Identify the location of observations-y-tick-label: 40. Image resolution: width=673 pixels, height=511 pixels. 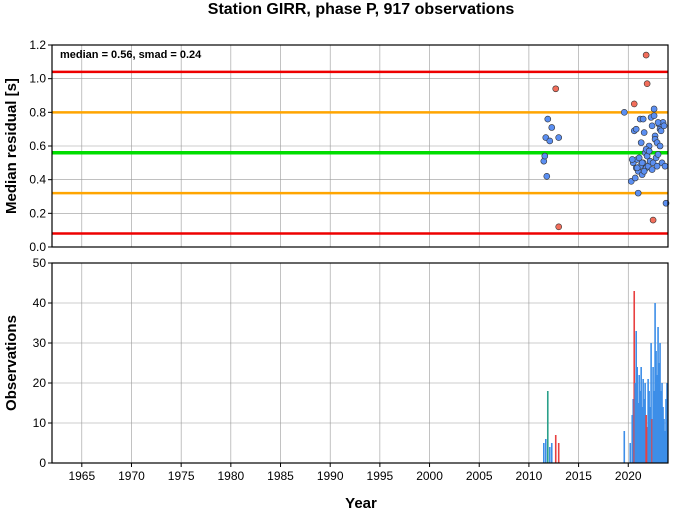
(40, 303).